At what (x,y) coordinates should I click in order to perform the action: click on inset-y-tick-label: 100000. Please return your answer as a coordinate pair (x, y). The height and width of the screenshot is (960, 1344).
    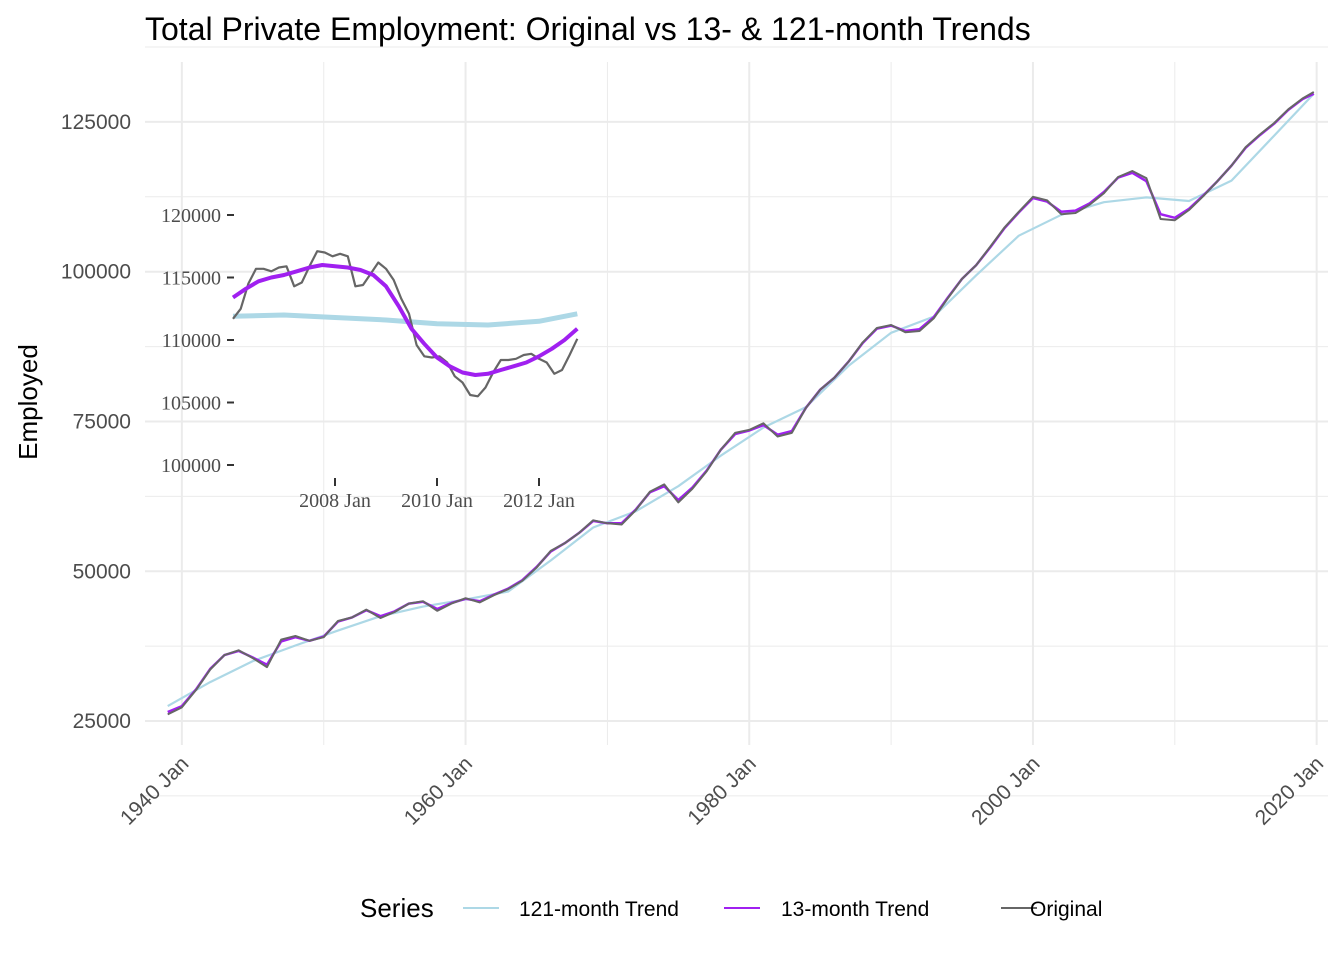
    Looking at the image, I should click on (191, 466).